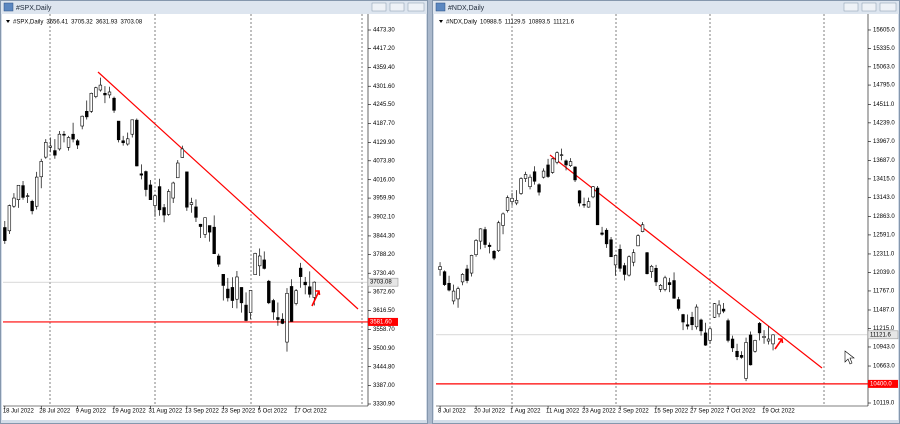 This screenshot has height=424, width=900. What do you see at coordinates (384, 49) in the screenshot?
I see `y-tick-label: 4417.20` at bounding box center [384, 49].